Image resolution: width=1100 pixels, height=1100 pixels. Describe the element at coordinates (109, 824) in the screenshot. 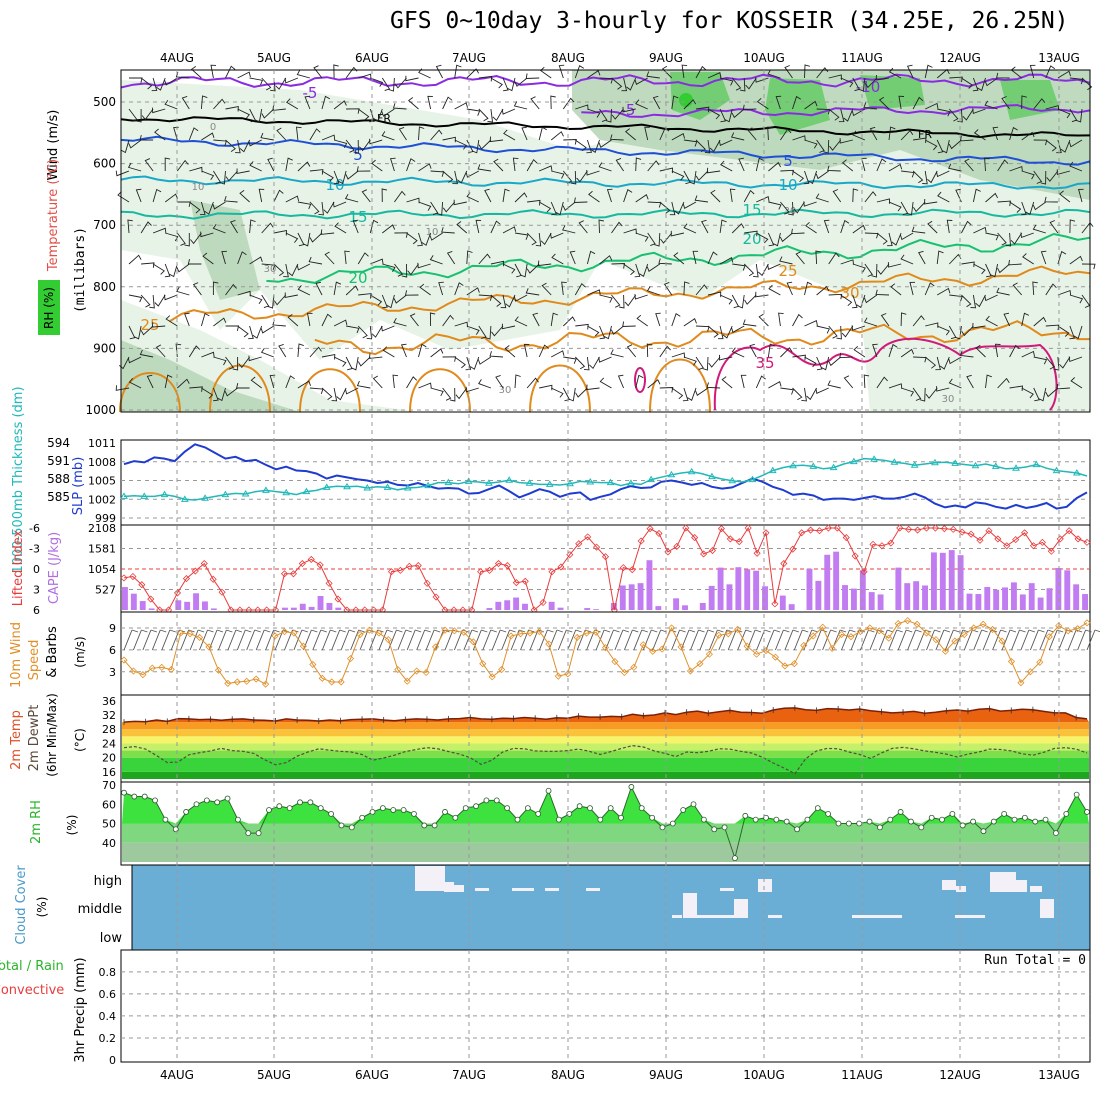

I see `rh-tick-label: 50` at that location.